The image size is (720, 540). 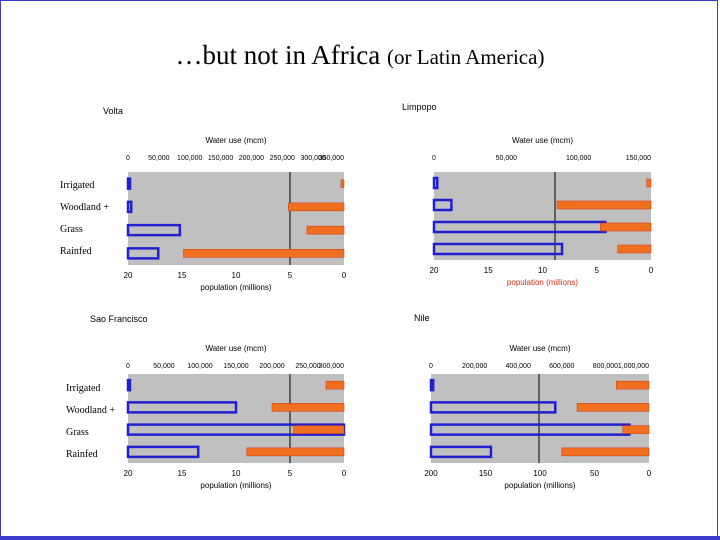 I want to click on category-label-irrigated: Irrigated, so click(x=77, y=185).